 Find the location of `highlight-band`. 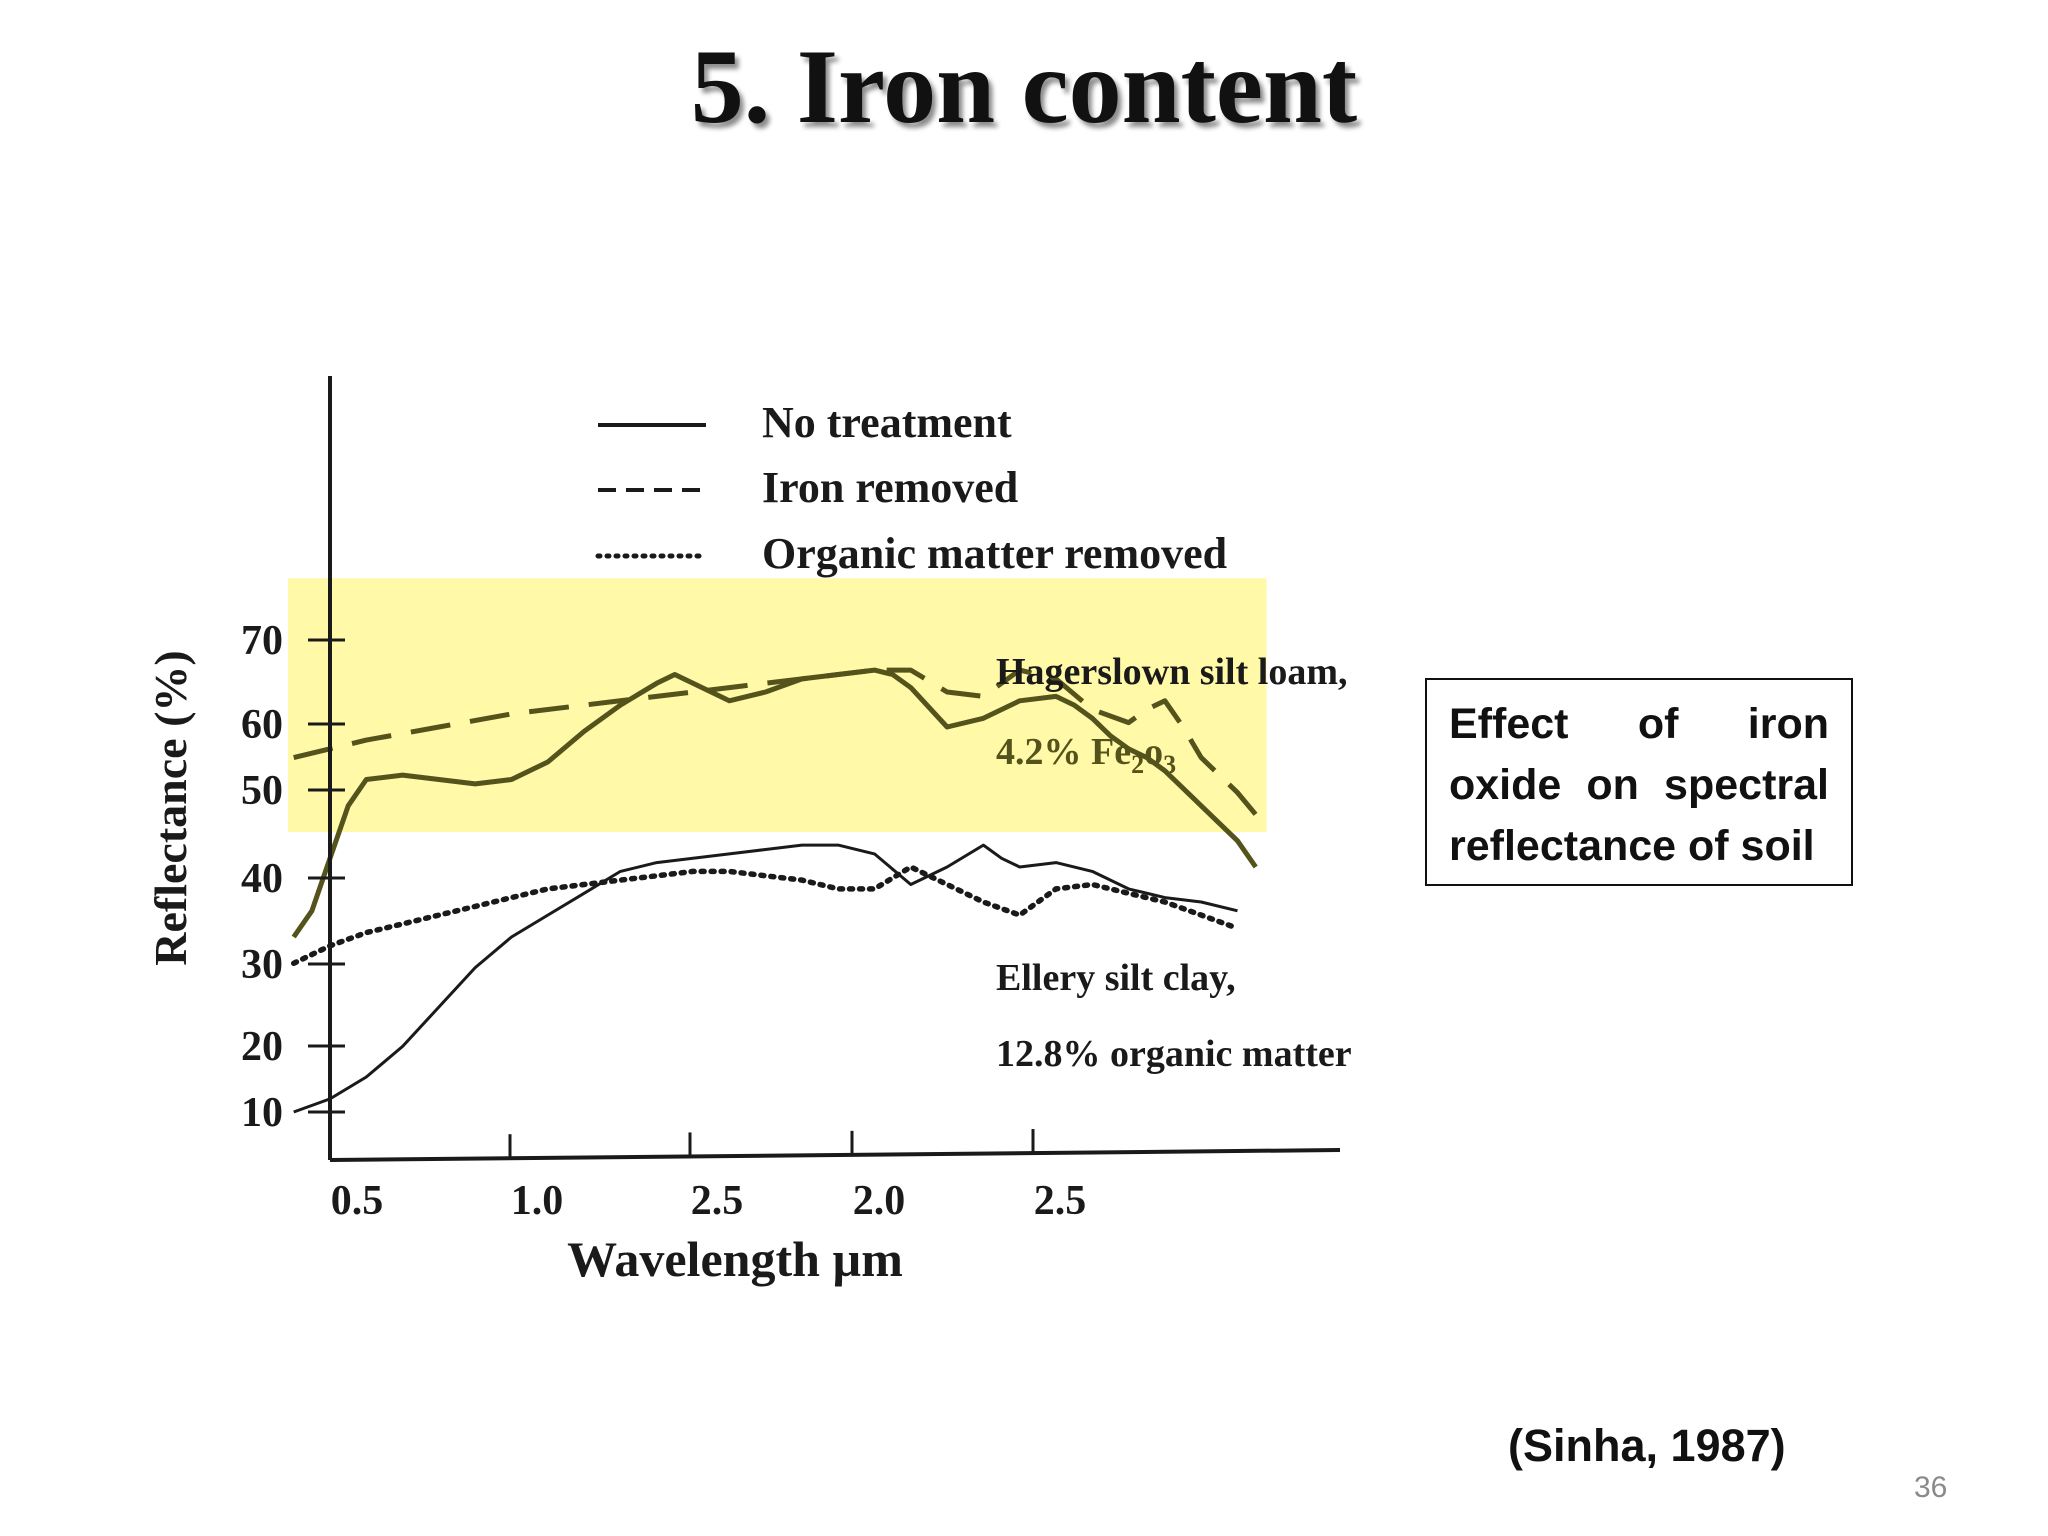

highlight-band is located at coordinates (777, 705).